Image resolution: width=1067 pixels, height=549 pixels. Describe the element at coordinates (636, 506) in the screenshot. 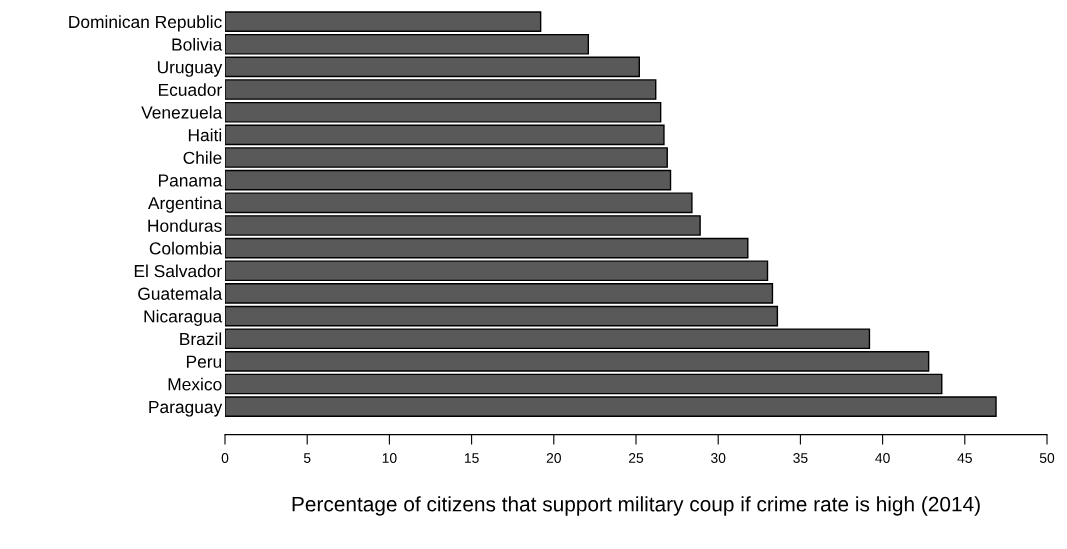

I see `x-axis-title: Percentage of citizens that support military coup if crime rate is high (2014)` at that location.